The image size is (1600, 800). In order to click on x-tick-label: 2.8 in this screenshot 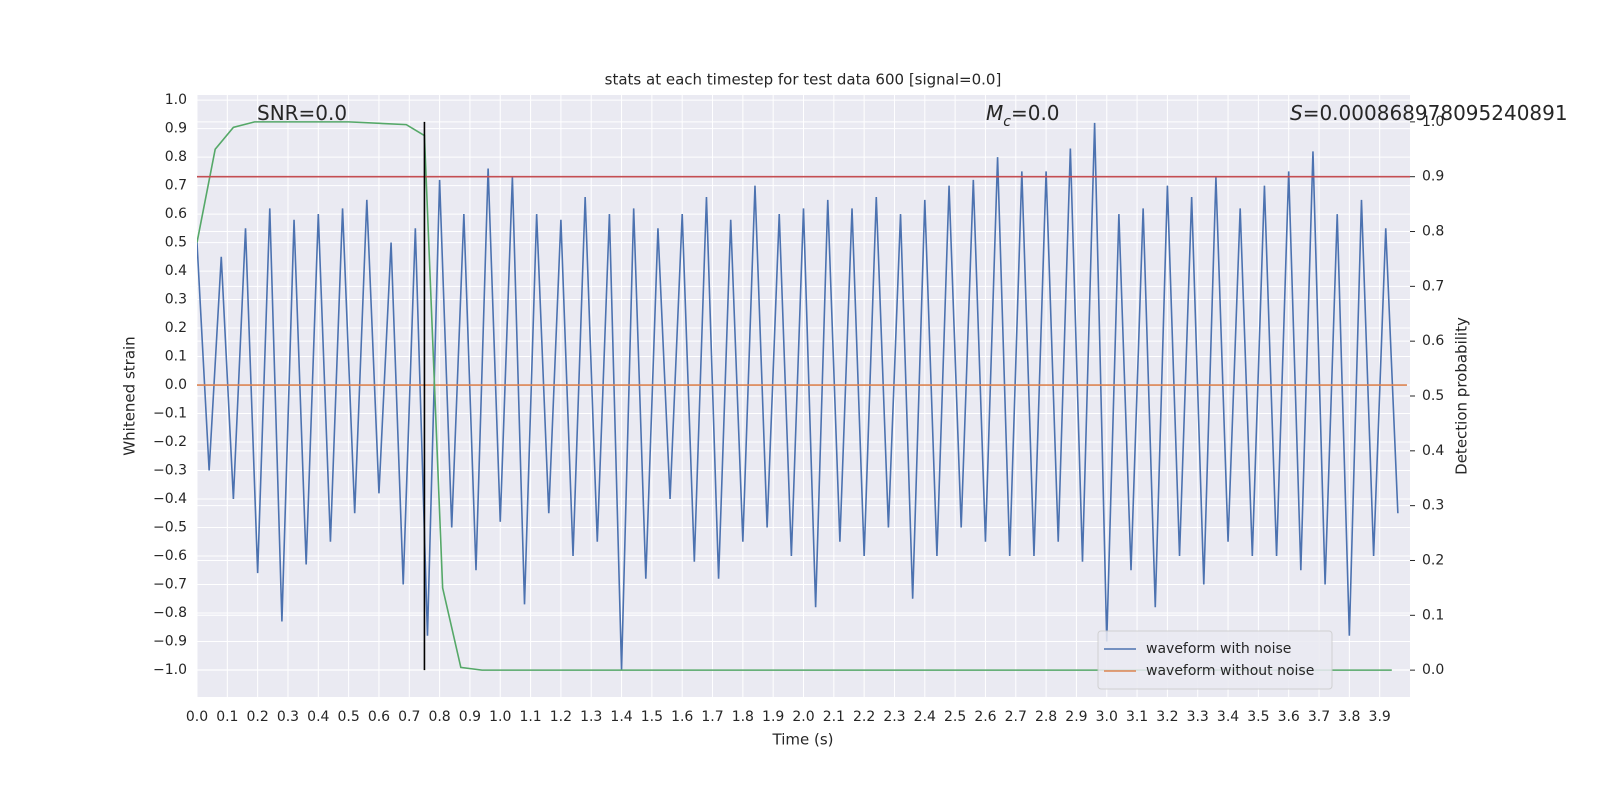, I will do `click(1046, 717)`.